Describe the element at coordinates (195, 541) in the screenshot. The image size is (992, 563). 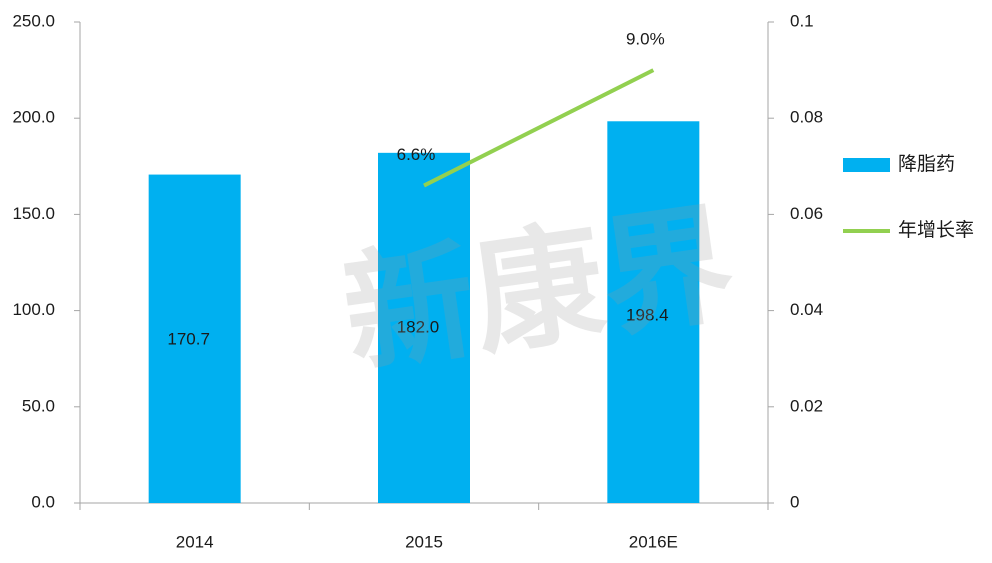
I see `x-tick-label: 2014` at that location.